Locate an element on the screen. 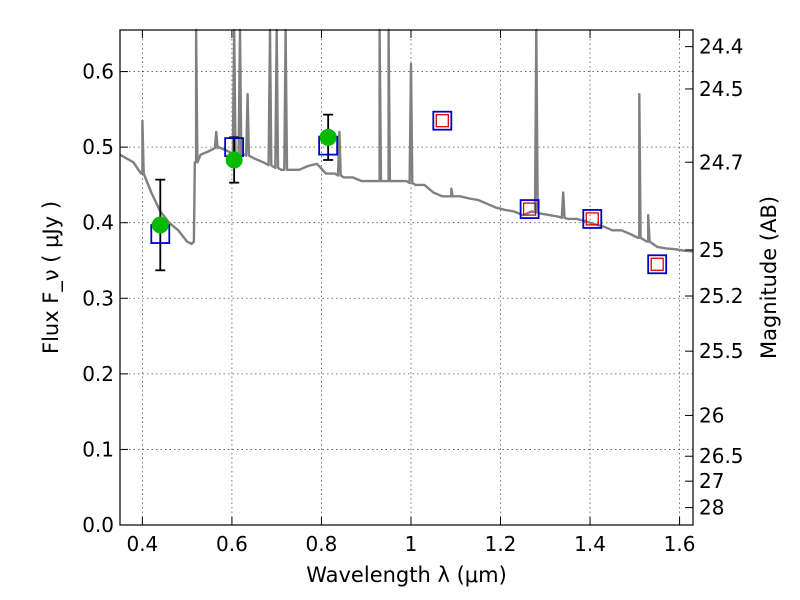  right-tick-label: 25.2 is located at coordinates (721, 296).